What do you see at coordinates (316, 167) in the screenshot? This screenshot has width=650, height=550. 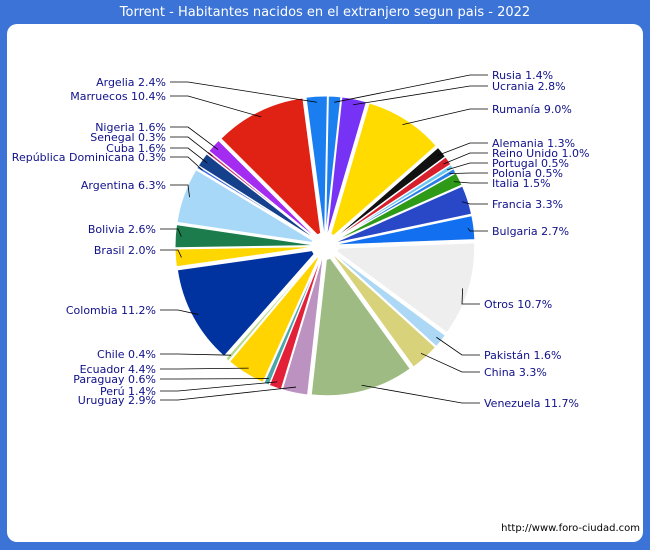 I see `pie-slice-argelia` at bounding box center [316, 167].